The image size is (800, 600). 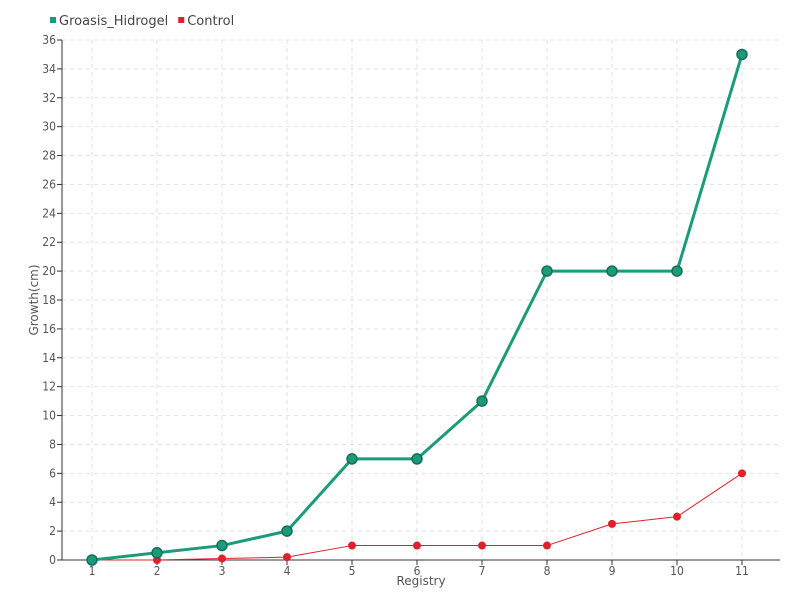 I want to click on x-tick-label: 10, so click(x=677, y=571).